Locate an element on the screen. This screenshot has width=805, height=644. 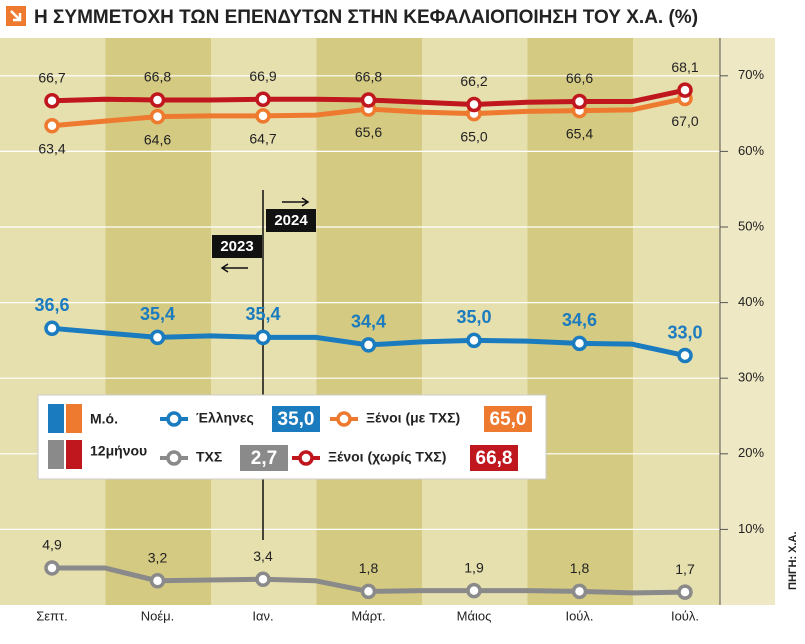
y-tick-label: 10% is located at coordinates (751, 528).